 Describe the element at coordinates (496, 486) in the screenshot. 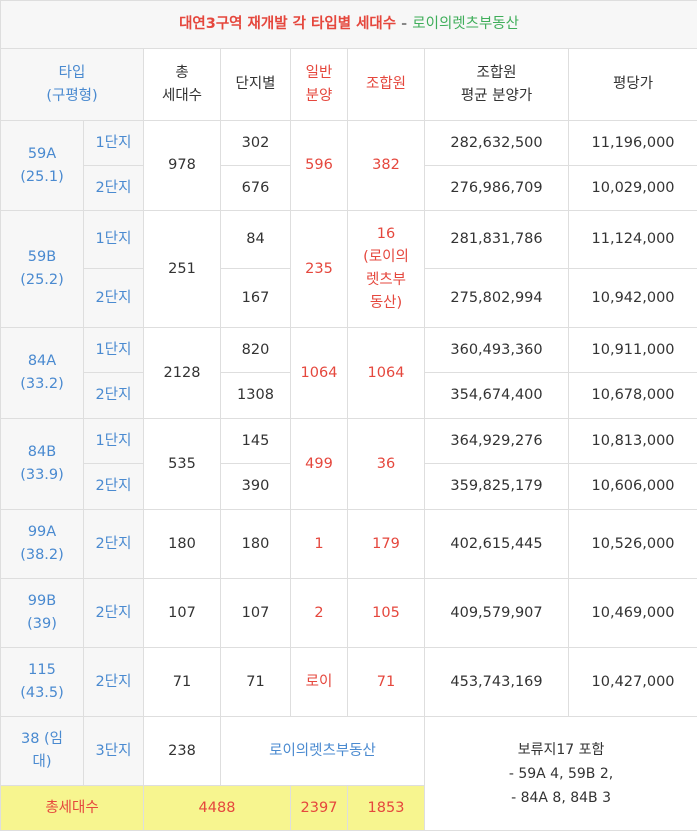

I see `avg-price-cell-text: 359,825,179` at that location.